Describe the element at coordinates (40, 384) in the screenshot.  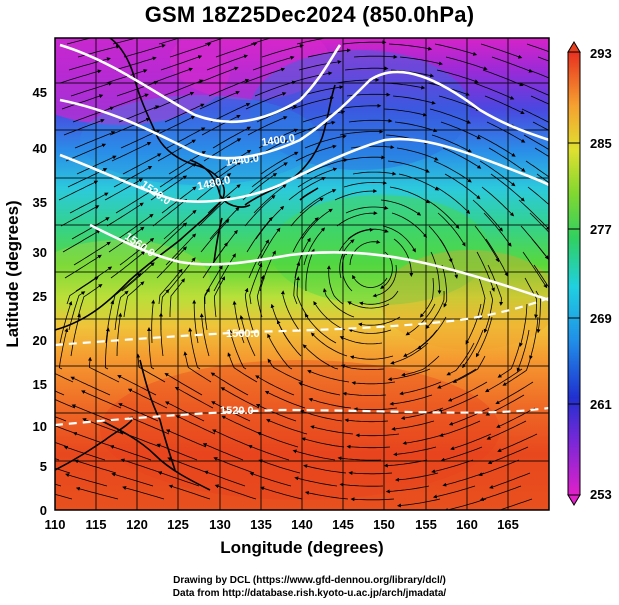
I see `y-tick-label: 15` at that location.